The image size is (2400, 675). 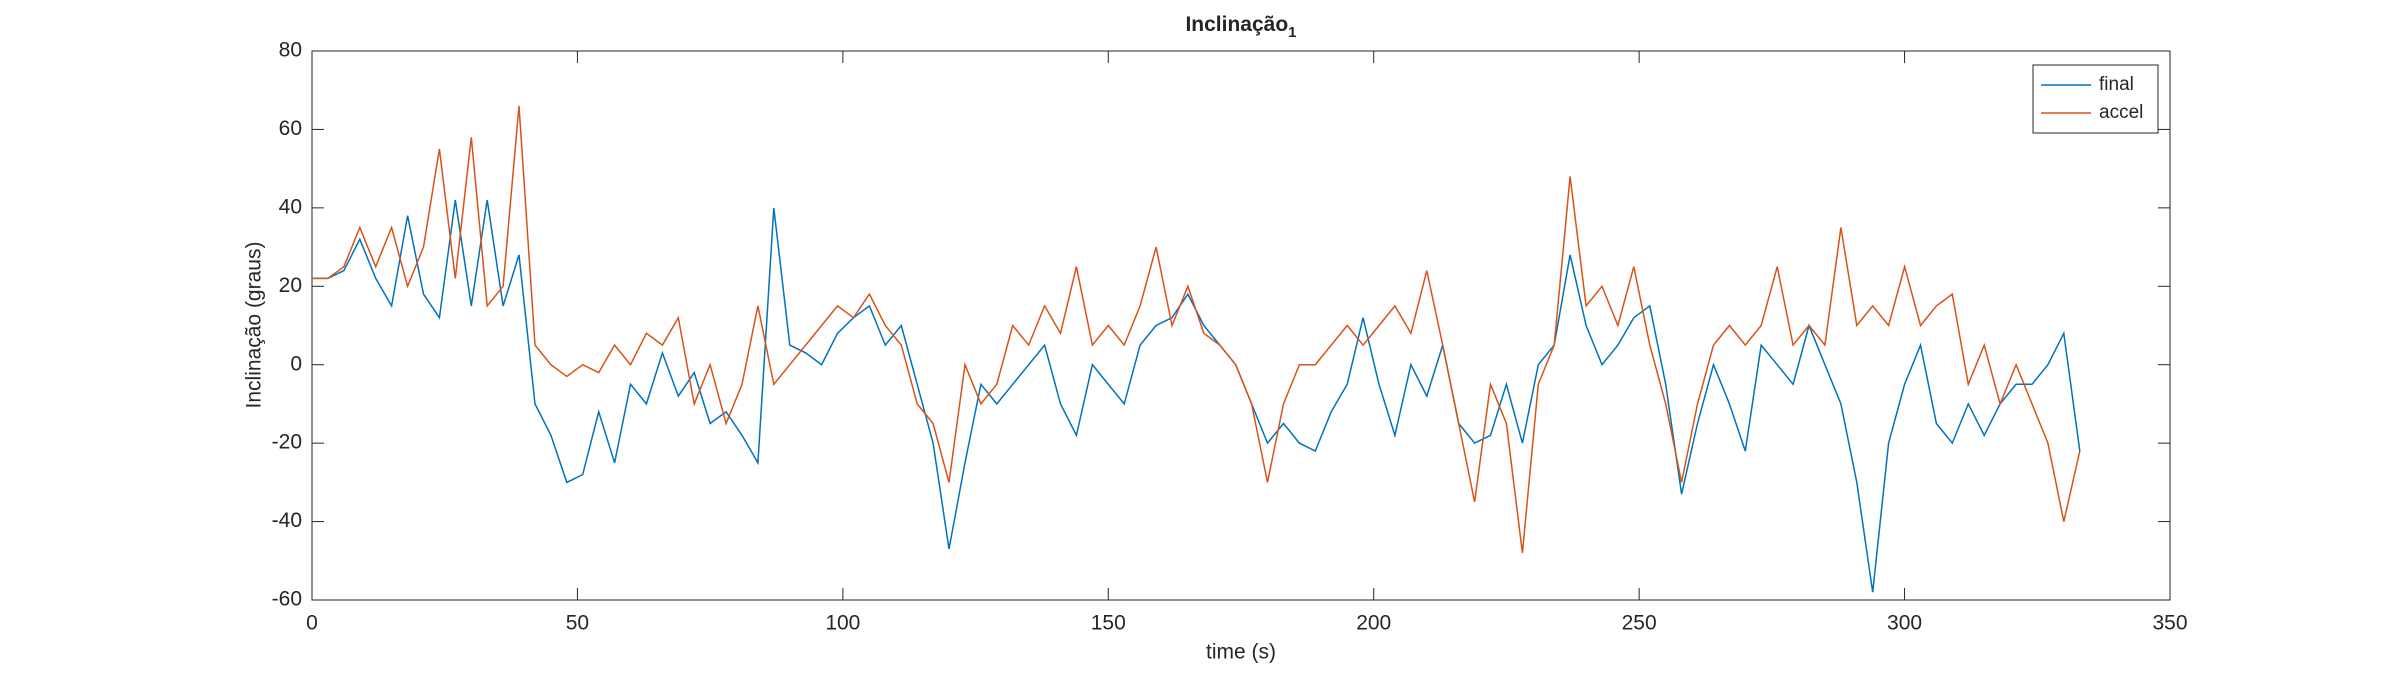 I want to click on y-tick-label: 20, so click(x=290, y=285).